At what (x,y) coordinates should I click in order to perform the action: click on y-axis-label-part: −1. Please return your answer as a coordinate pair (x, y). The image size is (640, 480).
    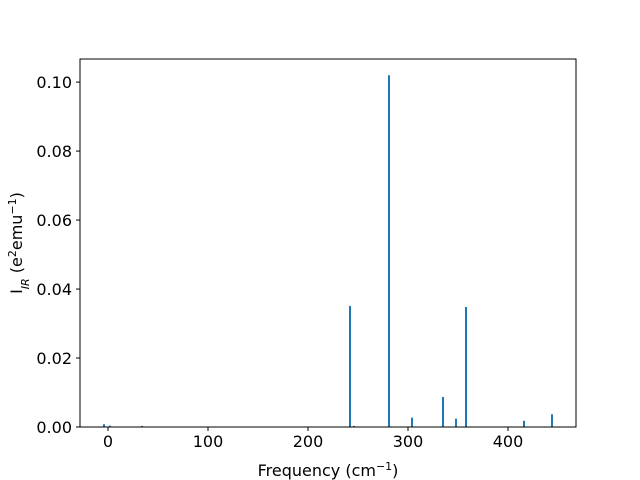
    Looking at the image, I should click on (12, 206).